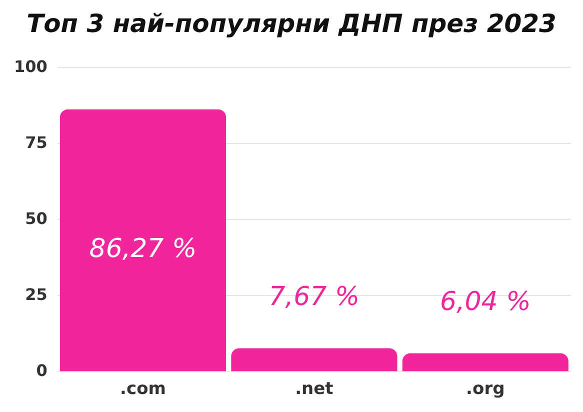 This screenshot has width=583, height=412. I want to click on data-label: 7,67 %, so click(314, 297).